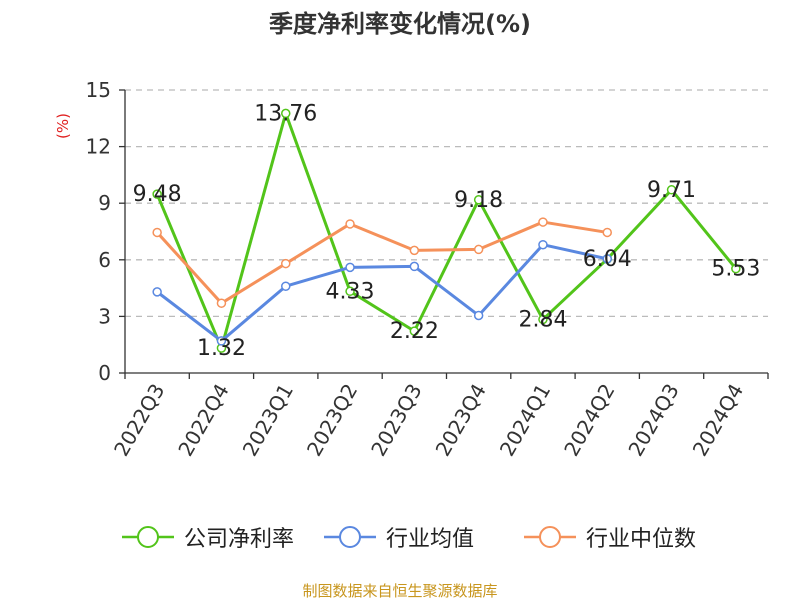 The height and width of the screenshot is (601, 800). Describe the element at coordinates (350, 291) in the screenshot. I see `data-label: 4.33` at that location.